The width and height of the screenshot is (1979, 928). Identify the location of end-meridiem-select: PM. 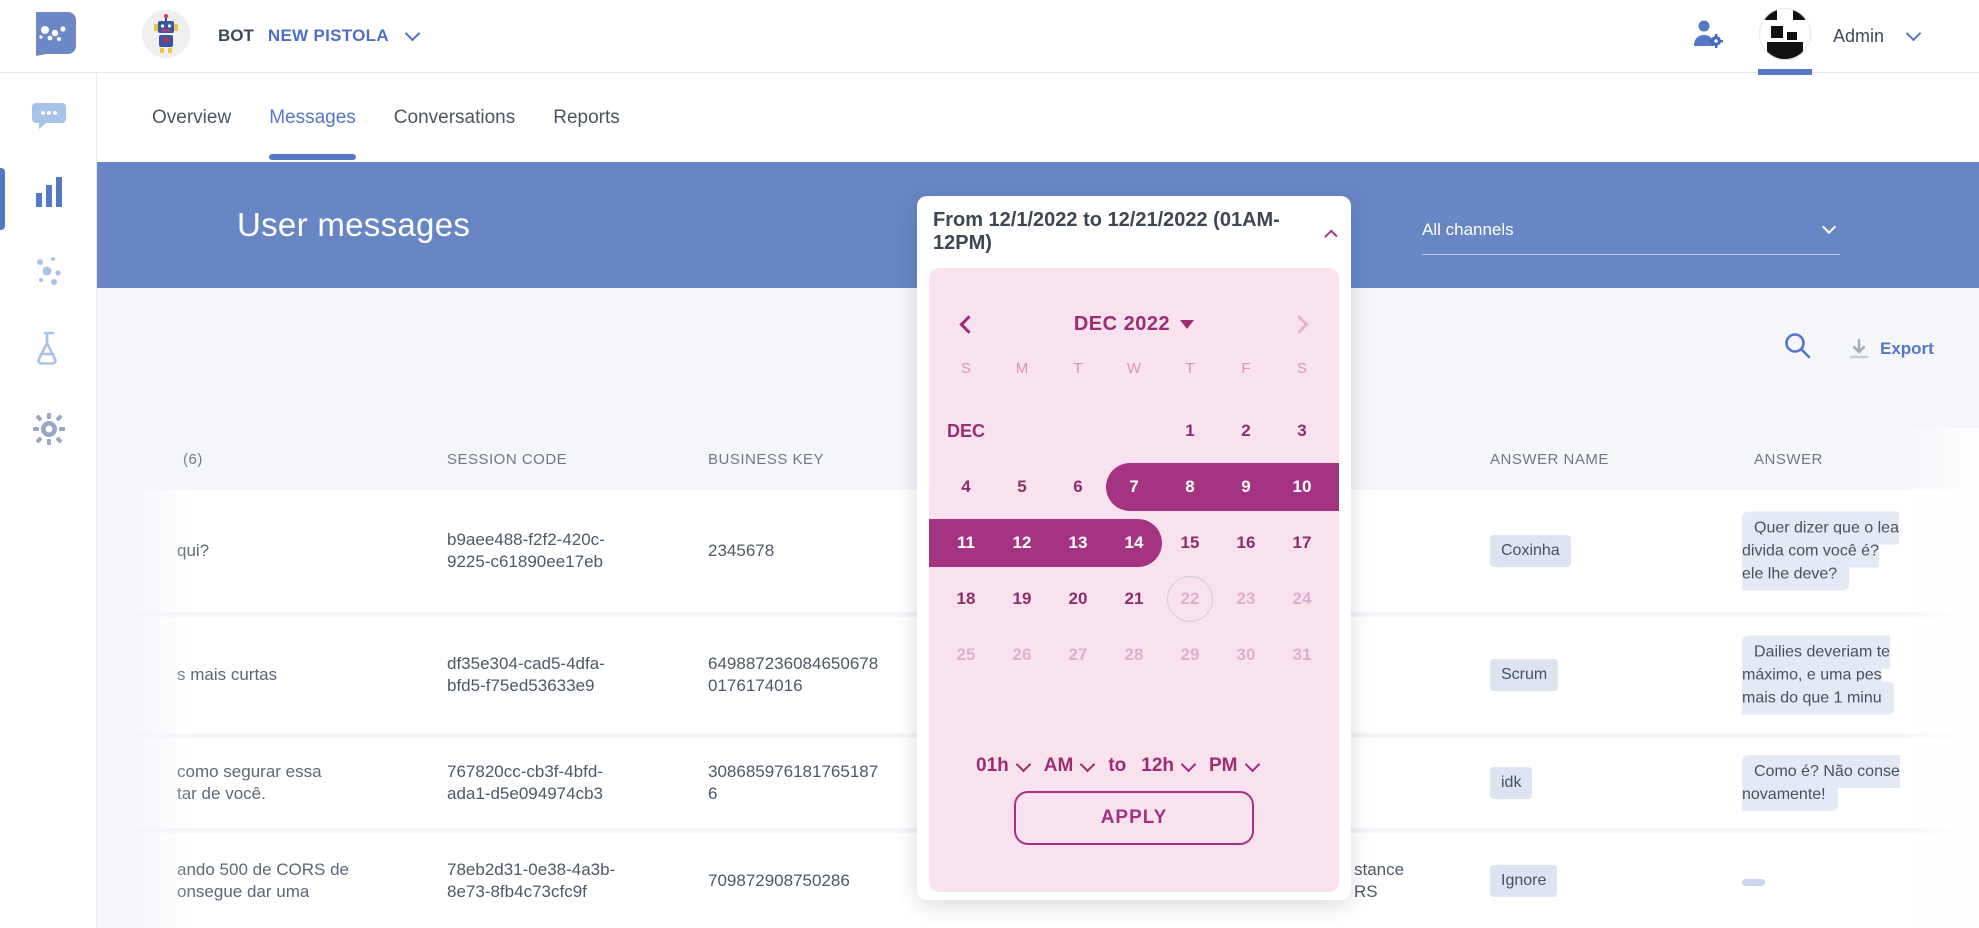
(1234, 766).